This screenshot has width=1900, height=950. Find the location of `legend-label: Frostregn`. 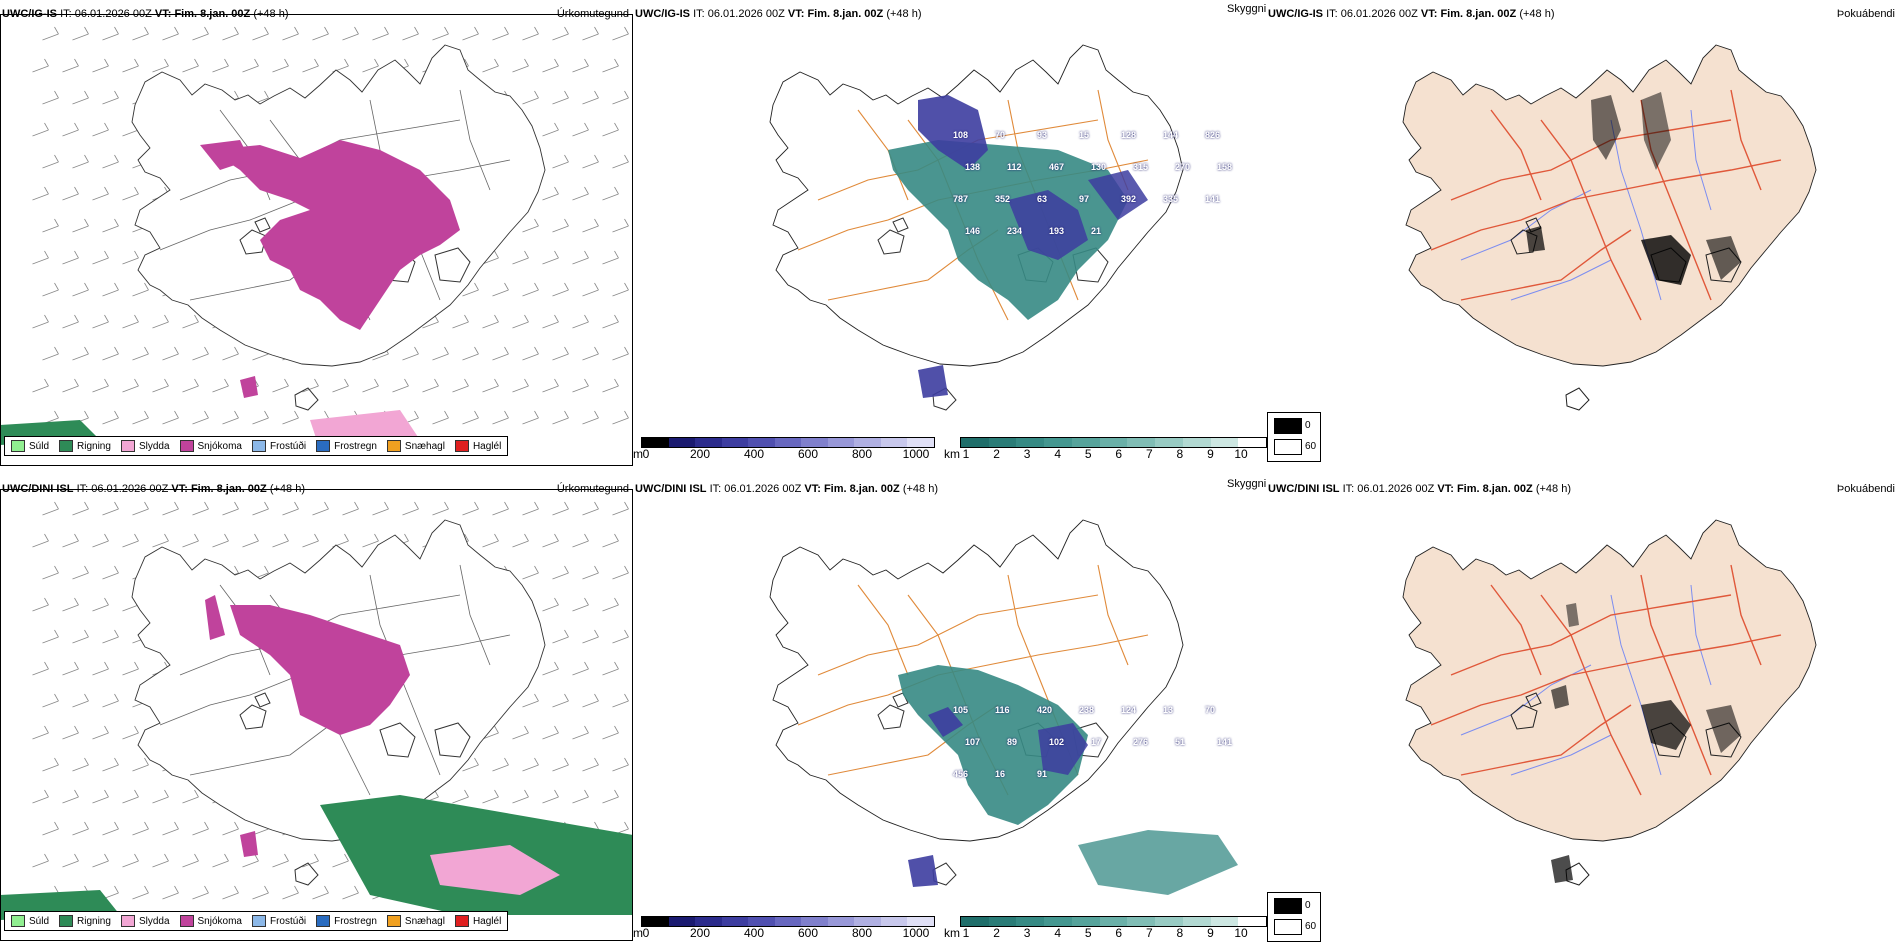

legend-label: Frostregn is located at coordinates (355, 446).